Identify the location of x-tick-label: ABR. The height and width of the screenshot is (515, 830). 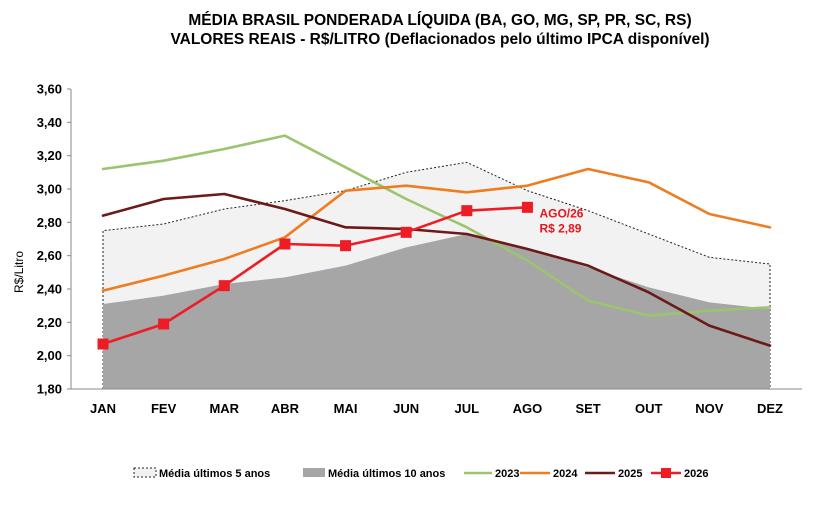
(285, 408).